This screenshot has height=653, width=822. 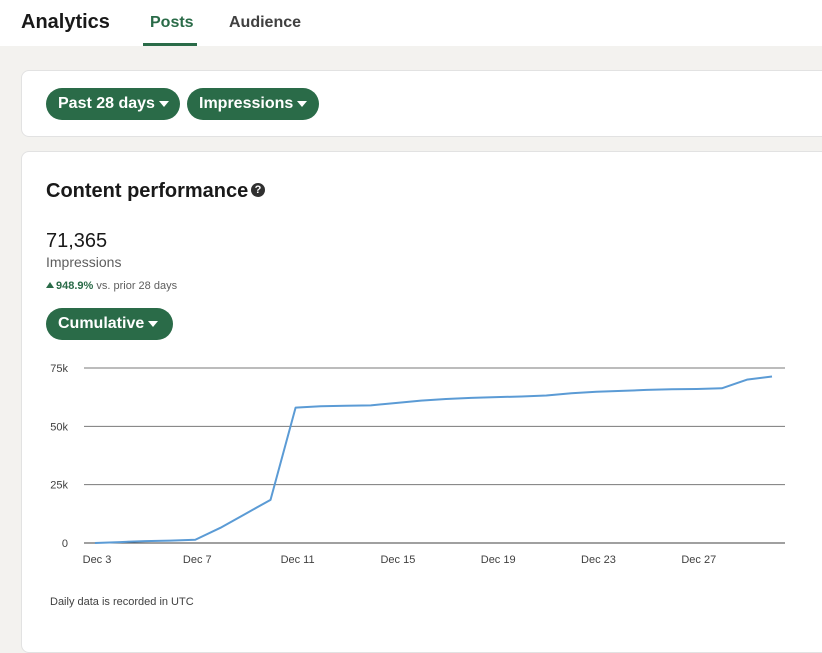 I want to click on y-tick-label: 75k, so click(x=59, y=369).